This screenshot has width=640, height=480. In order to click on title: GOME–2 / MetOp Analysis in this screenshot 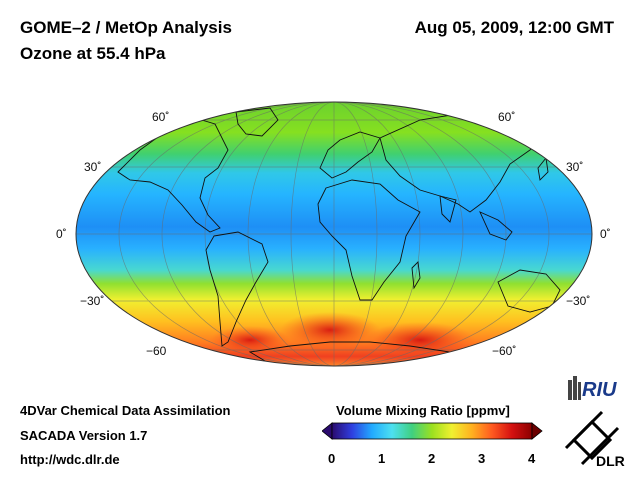, I will do `click(126, 27)`.